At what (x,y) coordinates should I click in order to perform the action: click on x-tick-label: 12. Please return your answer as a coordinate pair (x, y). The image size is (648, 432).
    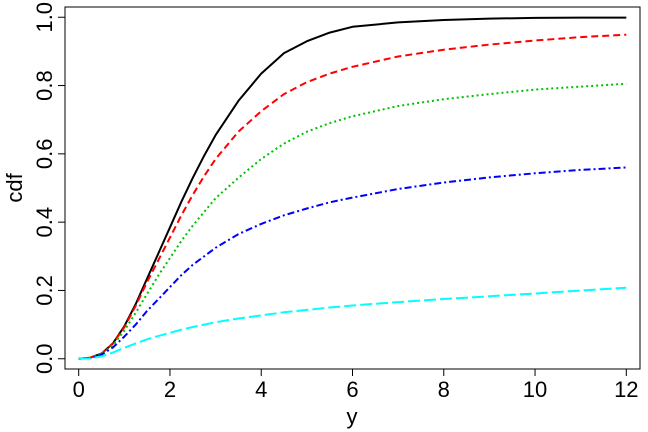
    Looking at the image, I should click on (626, 389).